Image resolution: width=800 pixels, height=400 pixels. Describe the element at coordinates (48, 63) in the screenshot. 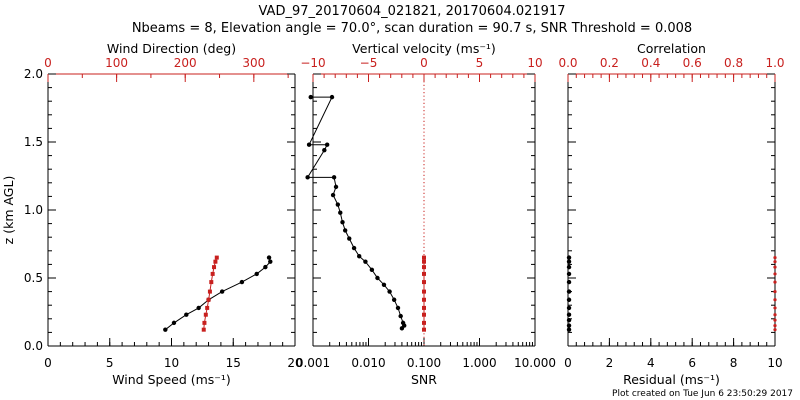

I see `top-tick-label: 0` at that location.